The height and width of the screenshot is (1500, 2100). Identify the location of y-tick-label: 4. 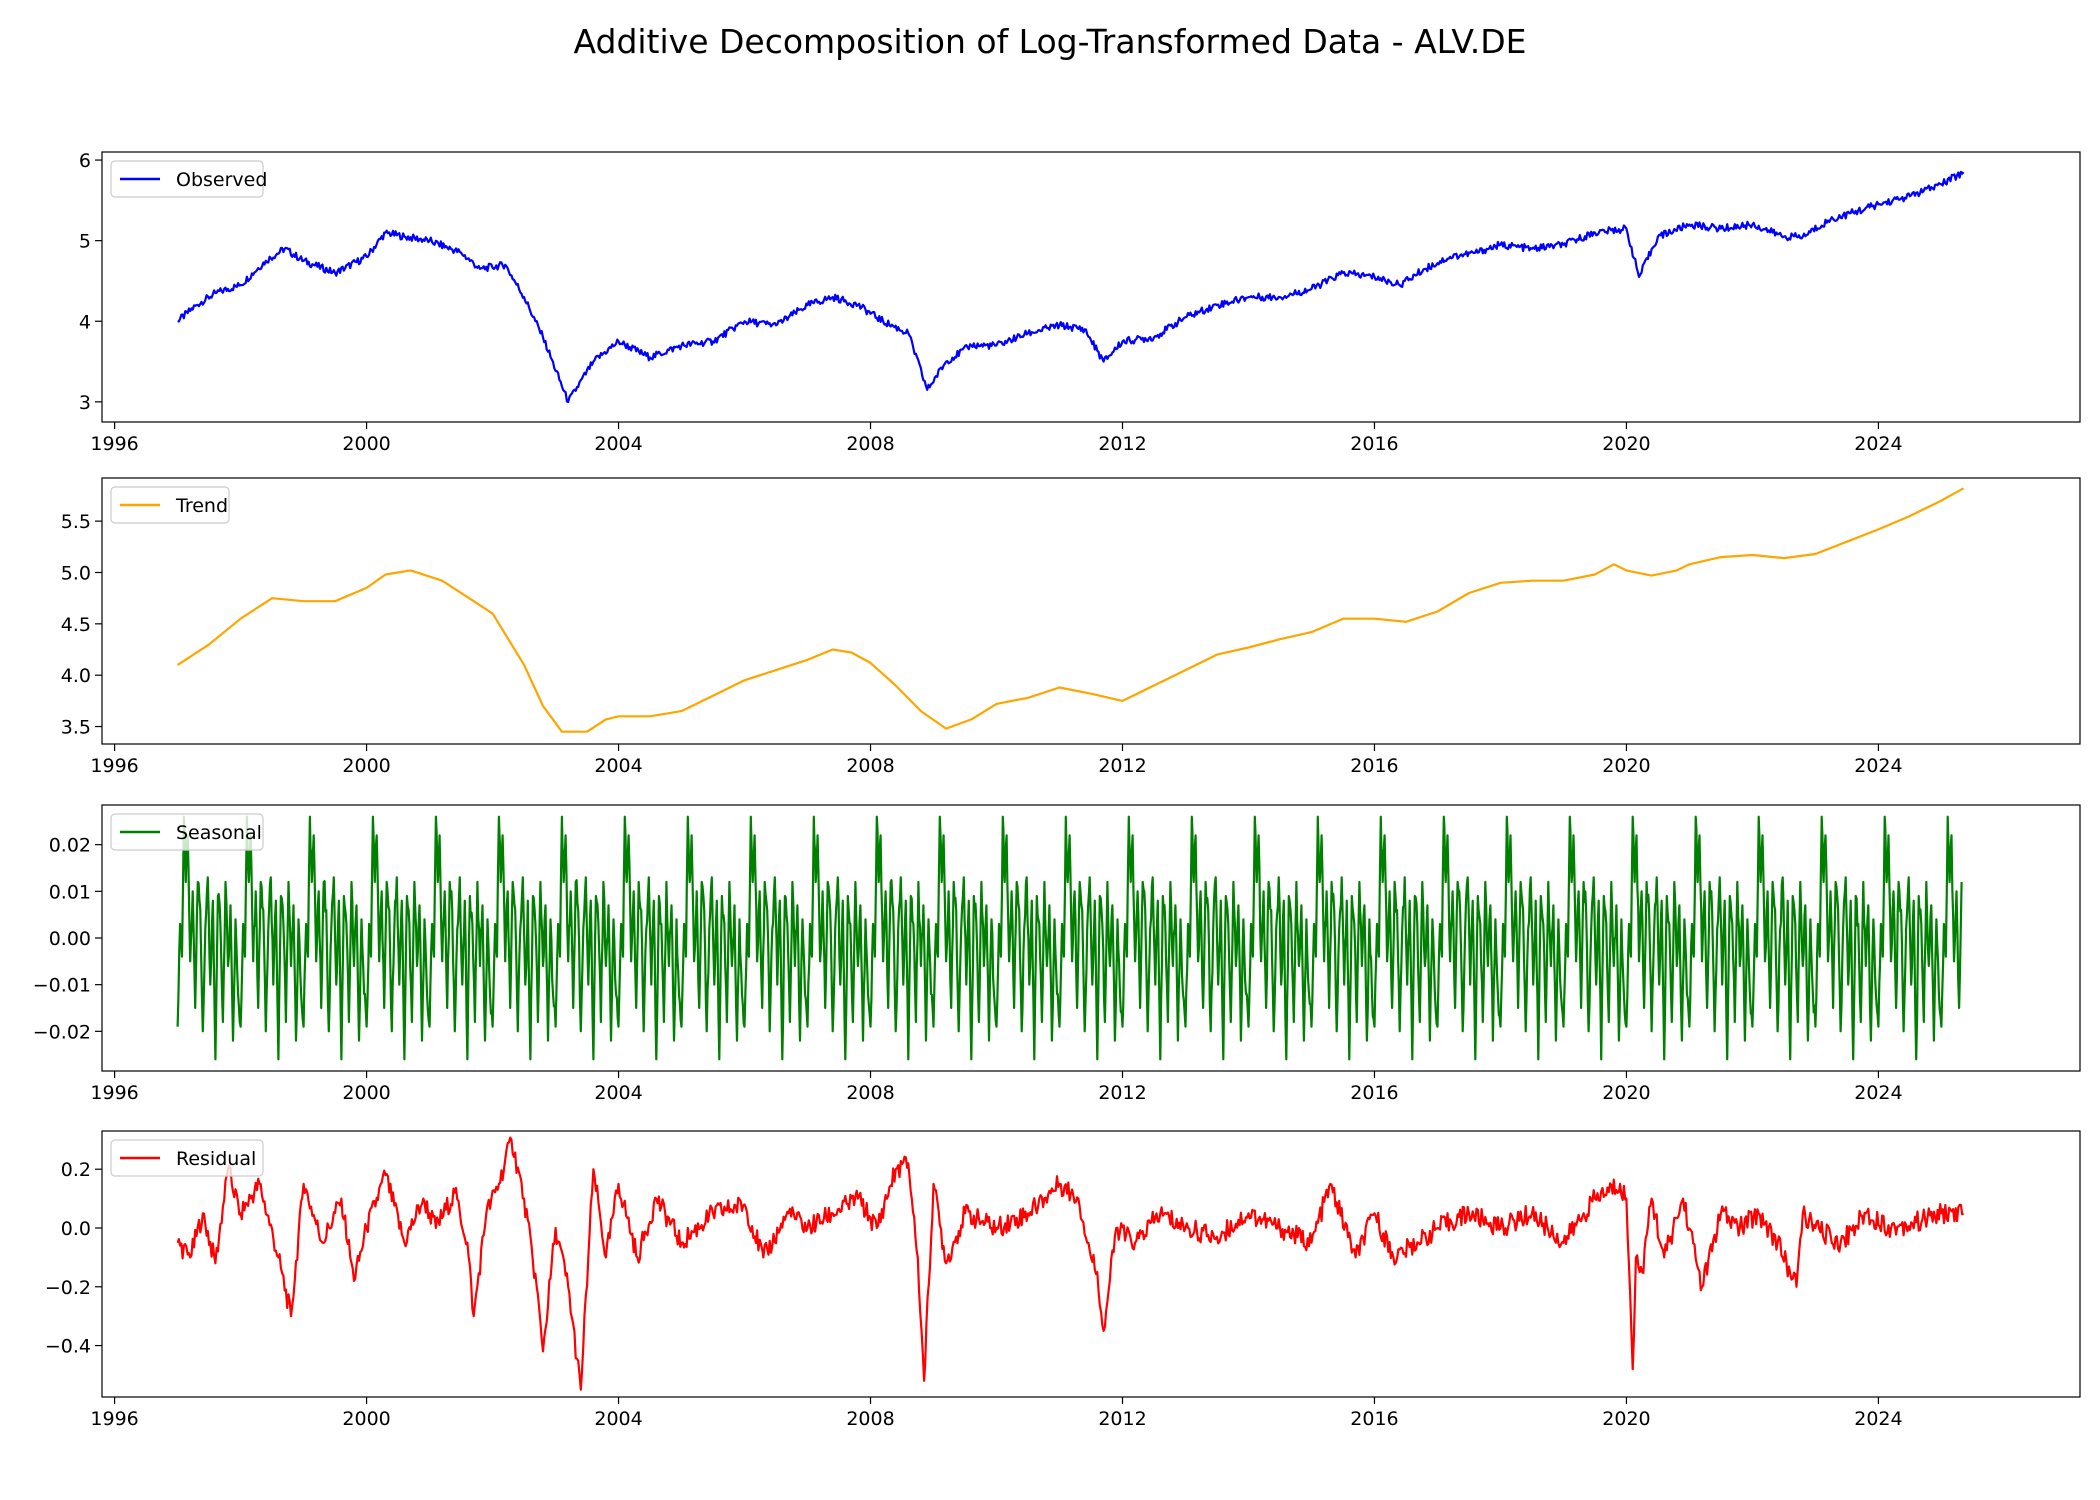
(85, 322).